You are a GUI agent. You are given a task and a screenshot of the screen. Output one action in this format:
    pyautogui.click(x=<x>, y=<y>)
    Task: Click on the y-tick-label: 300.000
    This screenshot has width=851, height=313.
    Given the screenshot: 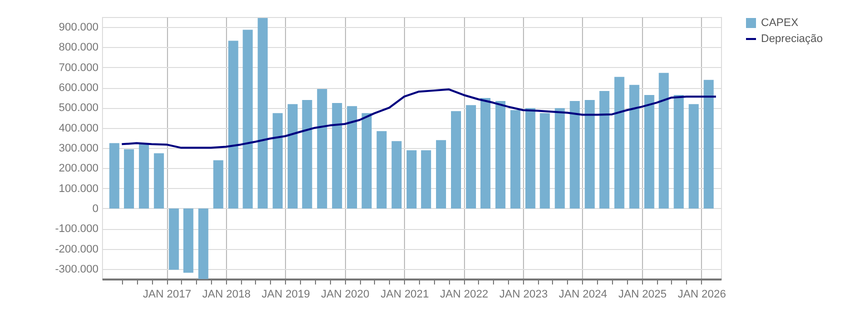 What is the action you would take?
    pyautogui.click(x=78, y=148)
    